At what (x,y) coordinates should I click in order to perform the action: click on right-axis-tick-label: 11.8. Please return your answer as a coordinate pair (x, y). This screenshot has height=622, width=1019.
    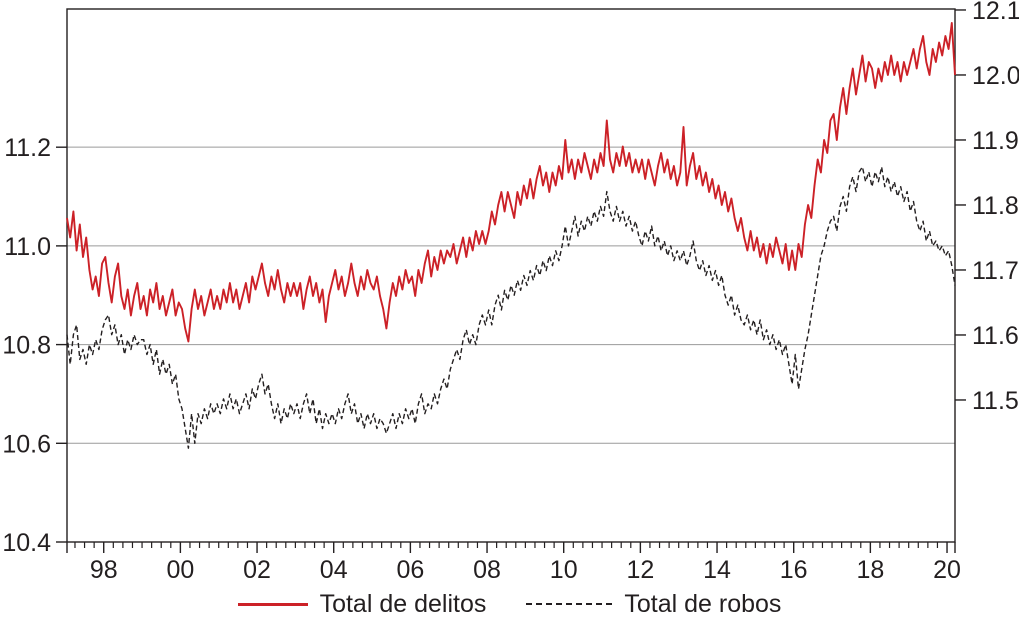
    Looking at the image, I should click on (995, 206).